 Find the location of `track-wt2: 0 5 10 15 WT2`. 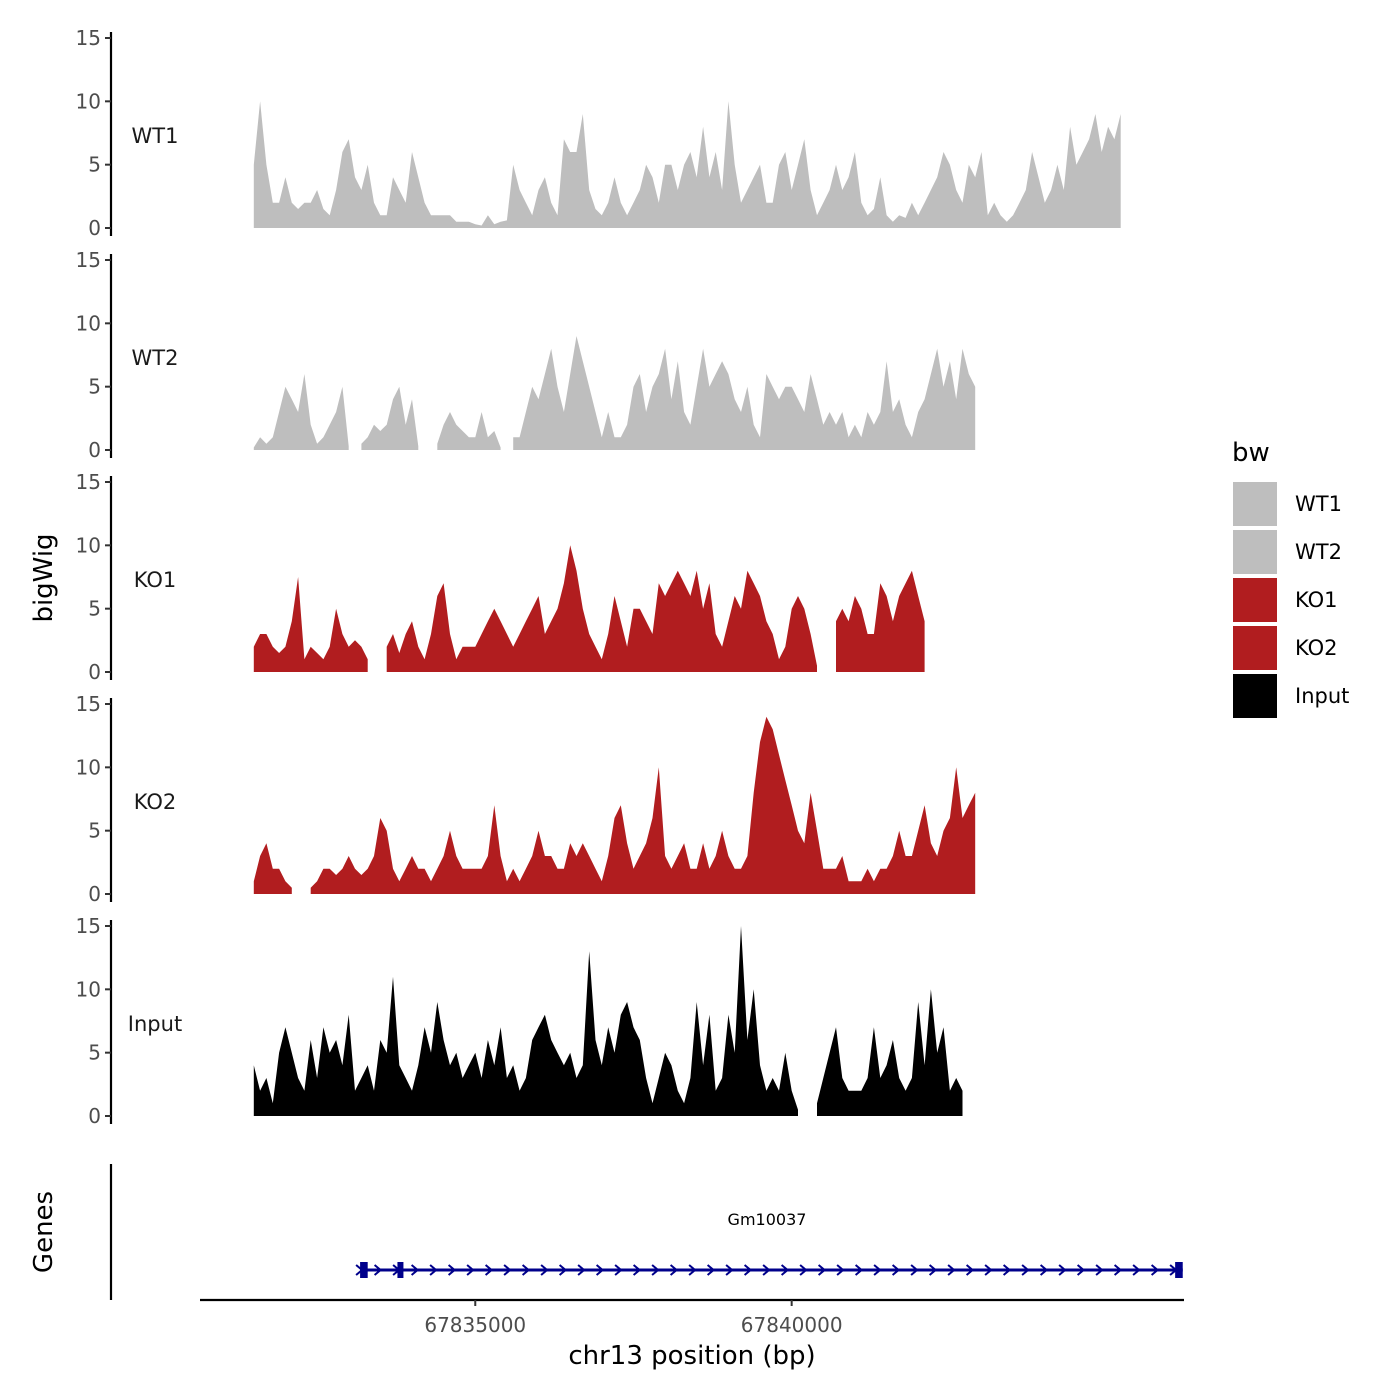

track-wt2: 0 5 10 15 WT2 is located at coordinates (526, 355).